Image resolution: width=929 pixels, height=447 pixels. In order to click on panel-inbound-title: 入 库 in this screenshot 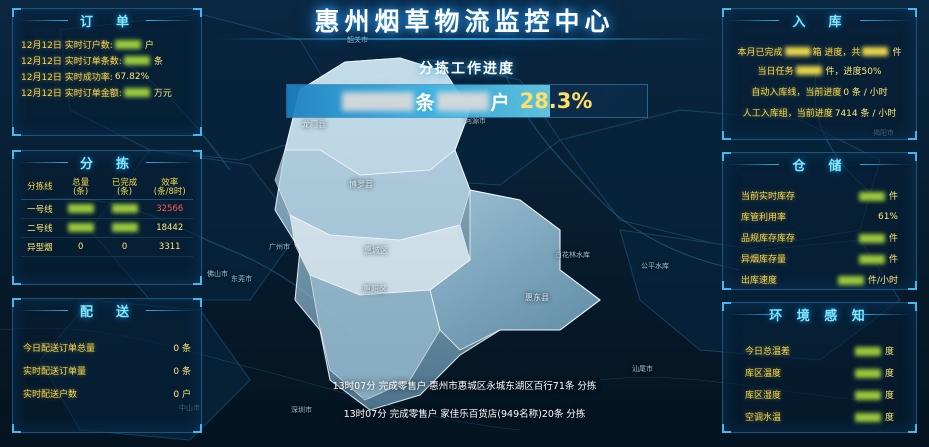, I will do `click(819, 20)`.